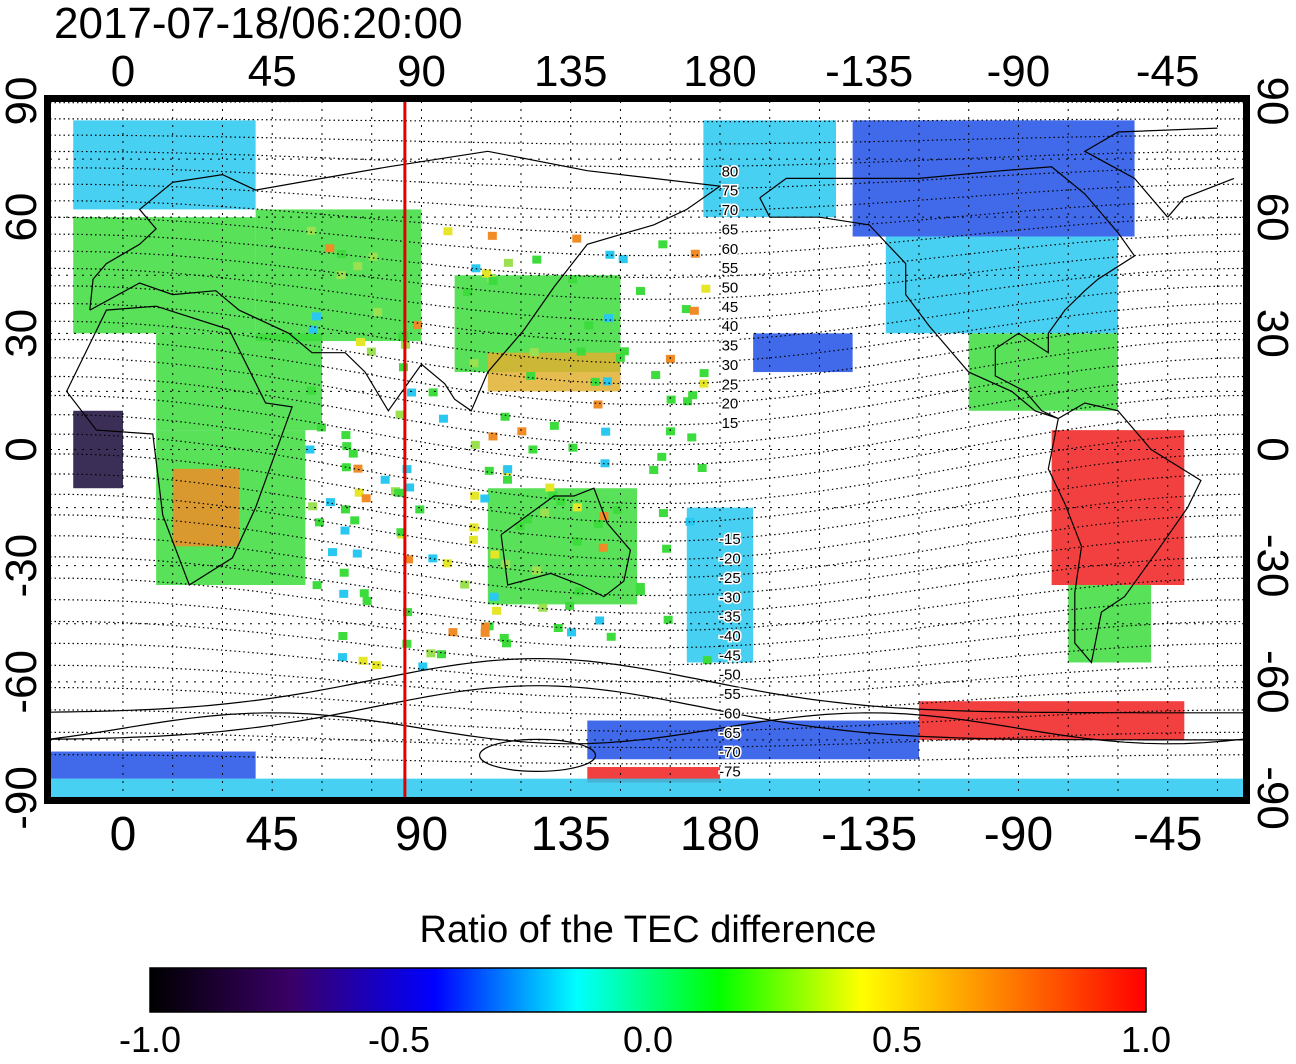 The width and height of the screenshot is (1296, 1064). Describe the element at coordinates (1168, 71) in the screenshot. I see `lon-tick-top: -45` at that location.